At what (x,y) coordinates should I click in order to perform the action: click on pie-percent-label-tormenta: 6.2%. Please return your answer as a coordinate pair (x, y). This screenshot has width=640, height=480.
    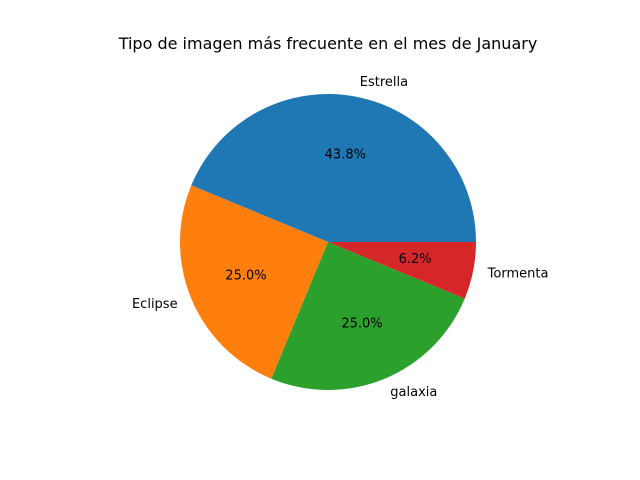
    Looking at the image, I should click on (415, 259).